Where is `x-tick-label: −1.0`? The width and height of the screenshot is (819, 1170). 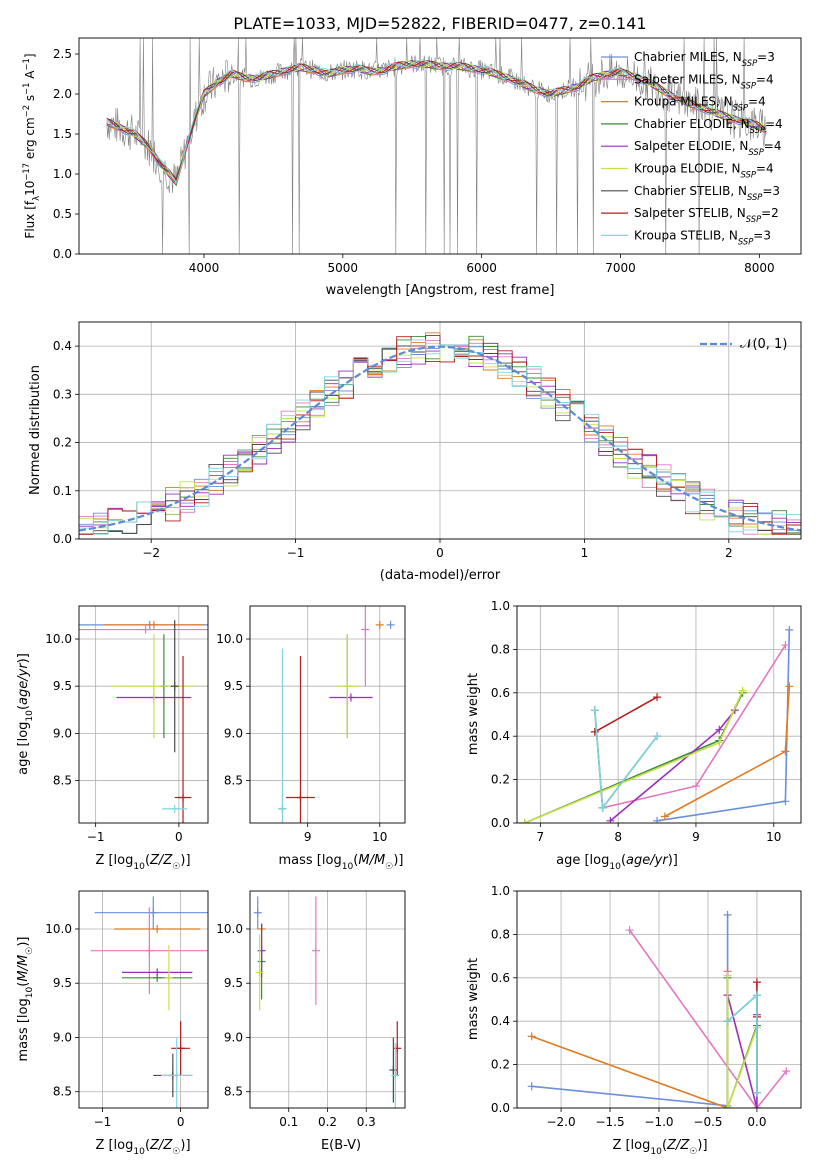
x-tick-label: −1.0 is located at coordinates (658, 1122).